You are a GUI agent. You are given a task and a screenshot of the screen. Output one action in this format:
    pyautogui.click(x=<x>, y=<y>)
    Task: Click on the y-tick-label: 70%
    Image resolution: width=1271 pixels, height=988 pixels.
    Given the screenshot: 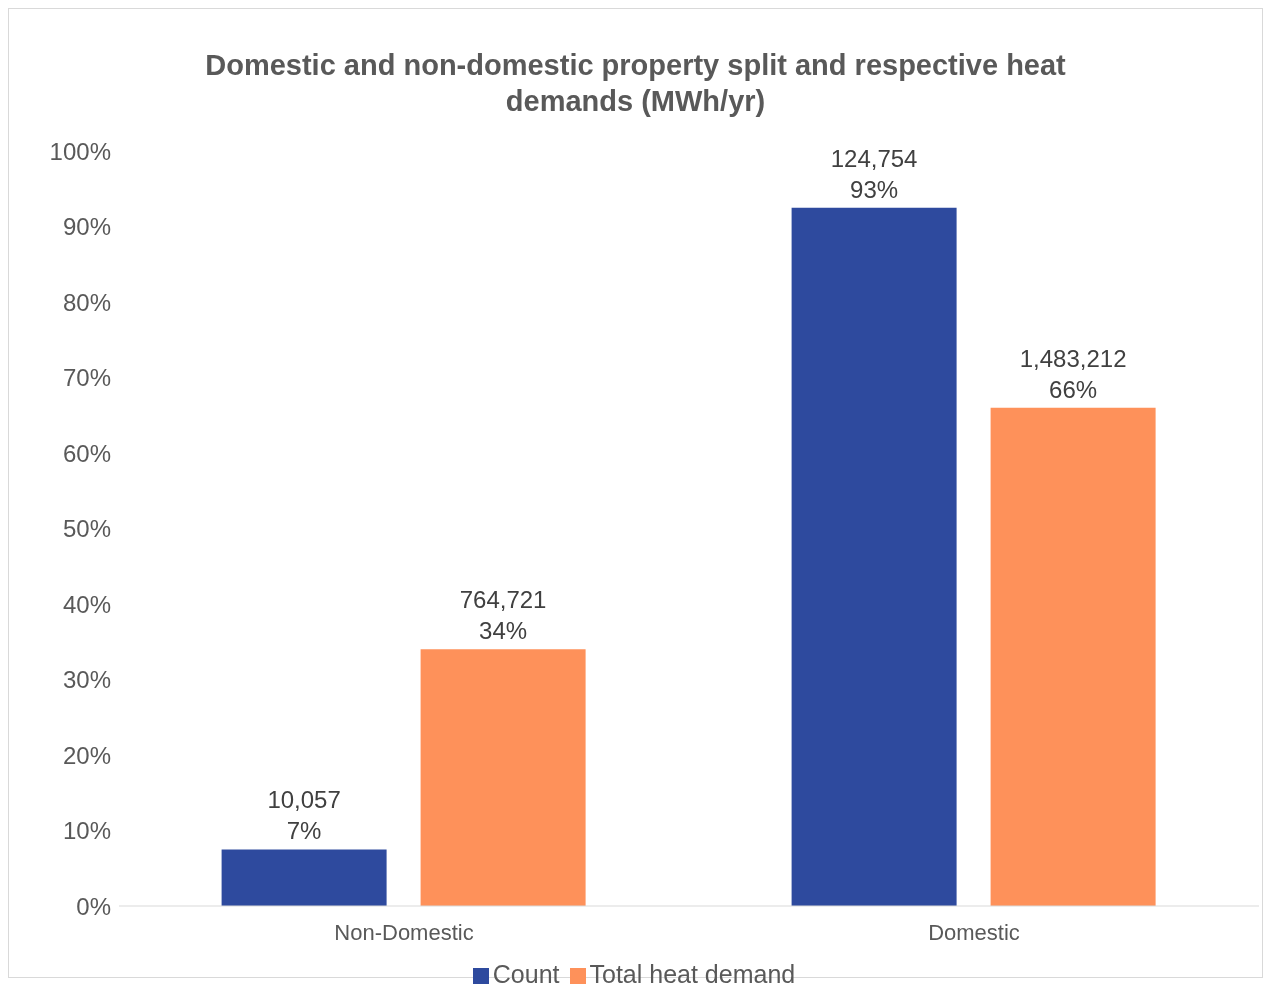 What is the action you would take?
    pyautogui.click(x=86, y=378)
    